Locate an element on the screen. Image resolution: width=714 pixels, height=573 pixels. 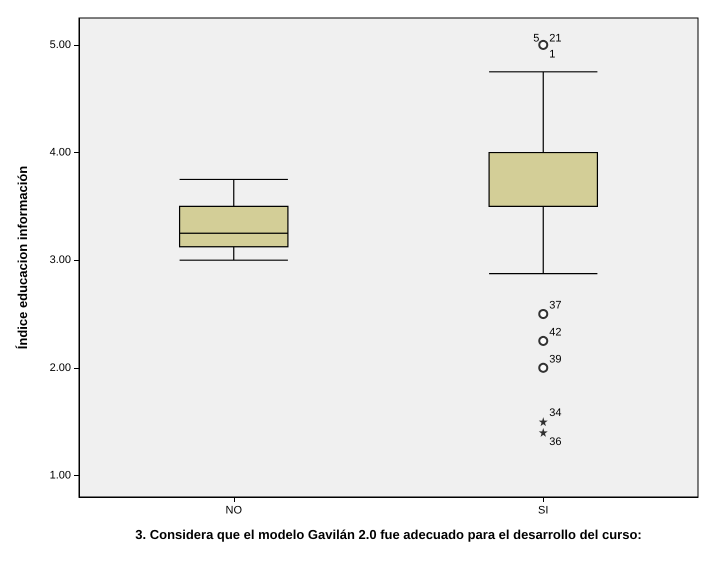
annotation: 34 is located at coordinates (555, 413).